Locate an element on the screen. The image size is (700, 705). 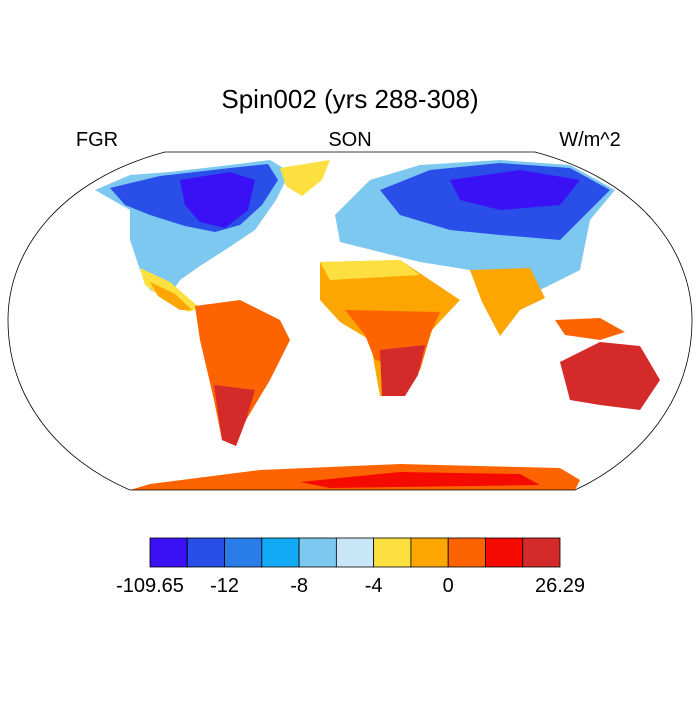
season-label: SON is located at coordinates (349, 140).